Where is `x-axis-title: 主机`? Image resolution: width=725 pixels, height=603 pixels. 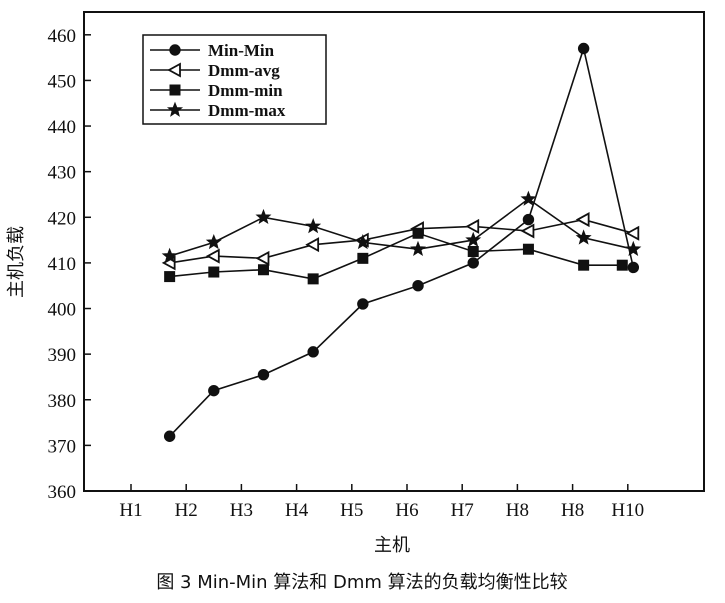
x-axis-title: 主机 is located at coordinates (392, 545).